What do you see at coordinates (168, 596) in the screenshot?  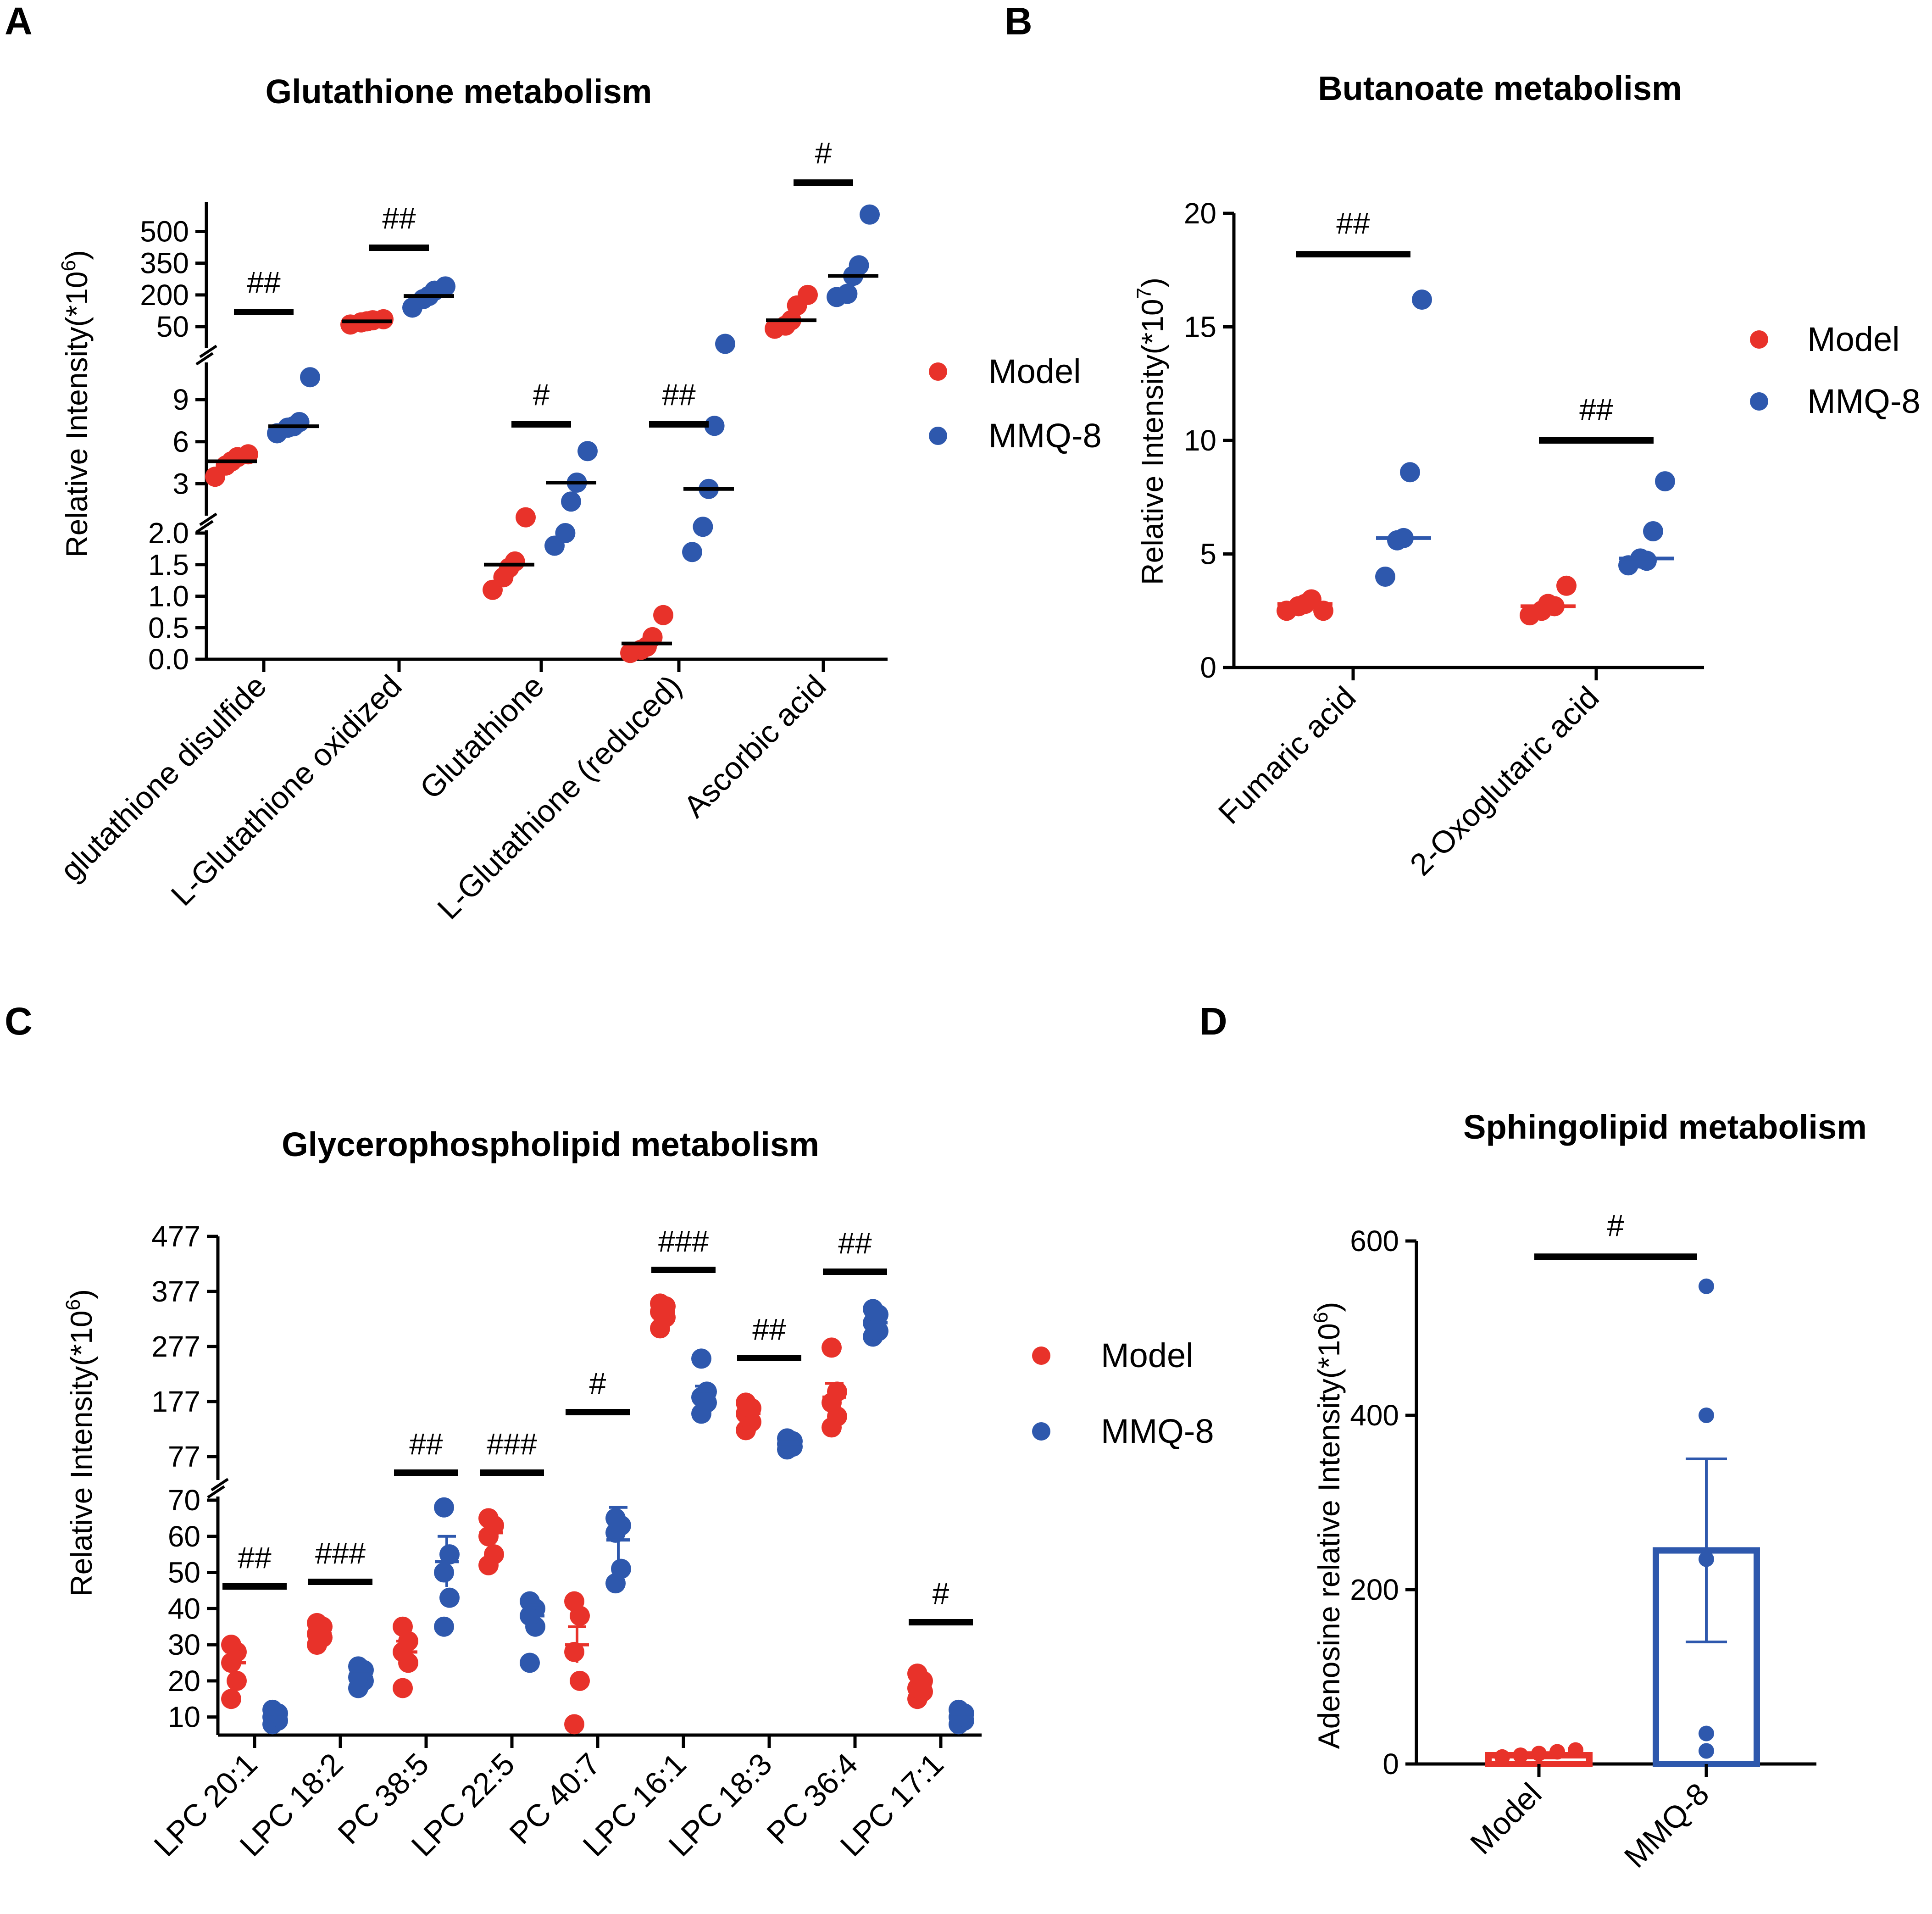 I see `y-tick-label: 1.0` at bounding box center [168, 596].